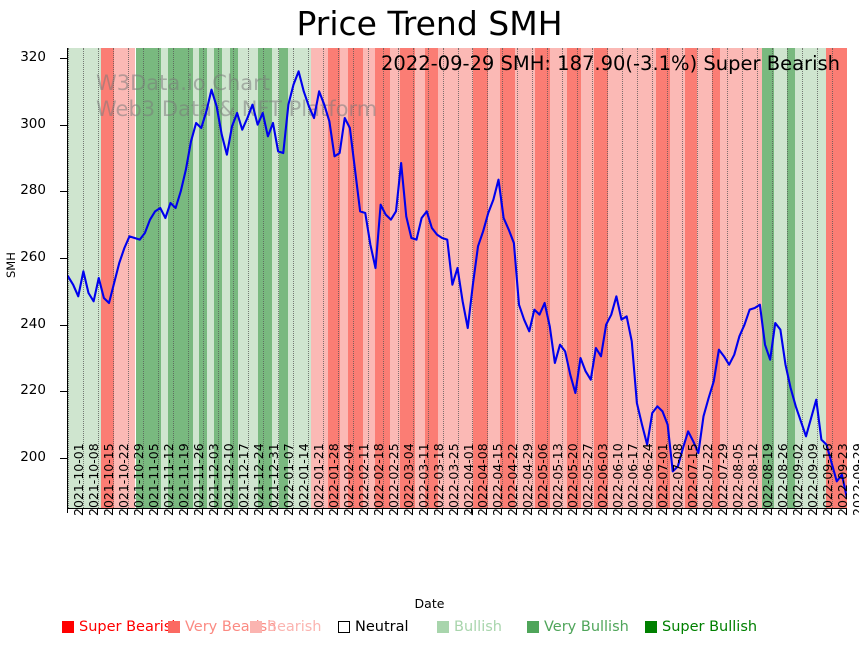 Image resolution: width=859 pixels, height=646 pixels. What do you see at coordinates (588, 479) in the screenshot?
I see `x-tick-label: 2022-05-27` at bounding box center [588, 479].